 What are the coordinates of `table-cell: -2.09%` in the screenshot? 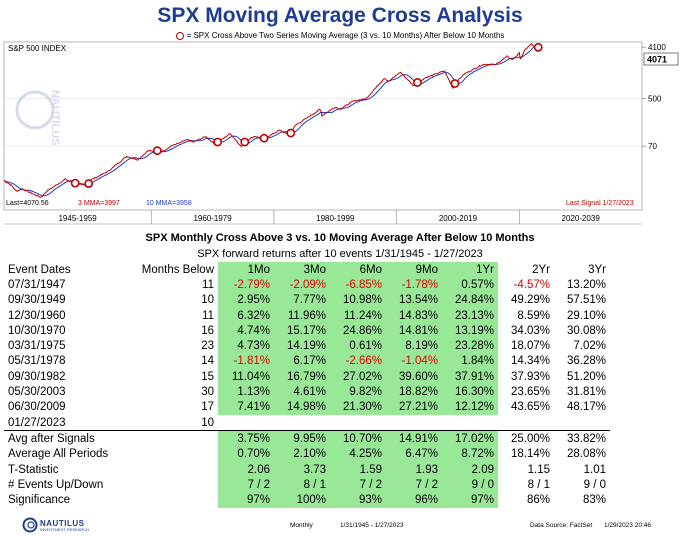 It's located at (302, 285).